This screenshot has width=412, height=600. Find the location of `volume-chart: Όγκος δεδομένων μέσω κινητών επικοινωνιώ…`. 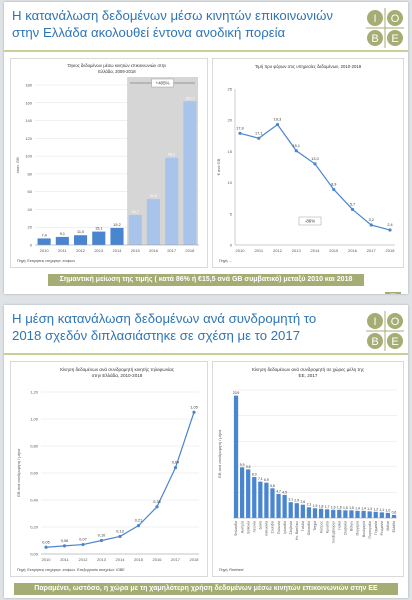

volume-chart: Όγκος δεδομένων μέσω κινητών επικοινωνιώ… is located at coordinates (107, 163).